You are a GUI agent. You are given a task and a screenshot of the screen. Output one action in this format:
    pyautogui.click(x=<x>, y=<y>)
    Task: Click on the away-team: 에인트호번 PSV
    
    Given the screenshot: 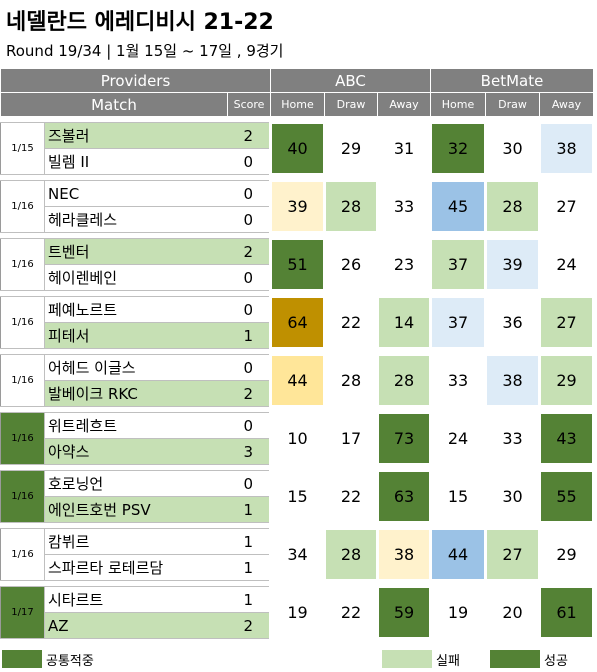 What is the action you would take?
    pyautogui.click(x=136, y=509)
    